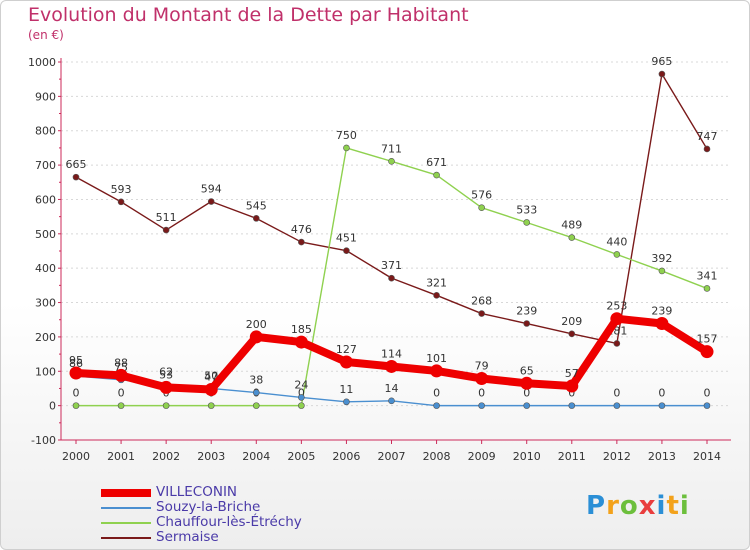  What do you see at coordinates (256, 337) in the screenshot?
I see `data-point-villeconin-2004` at bounding box center [256, 337].